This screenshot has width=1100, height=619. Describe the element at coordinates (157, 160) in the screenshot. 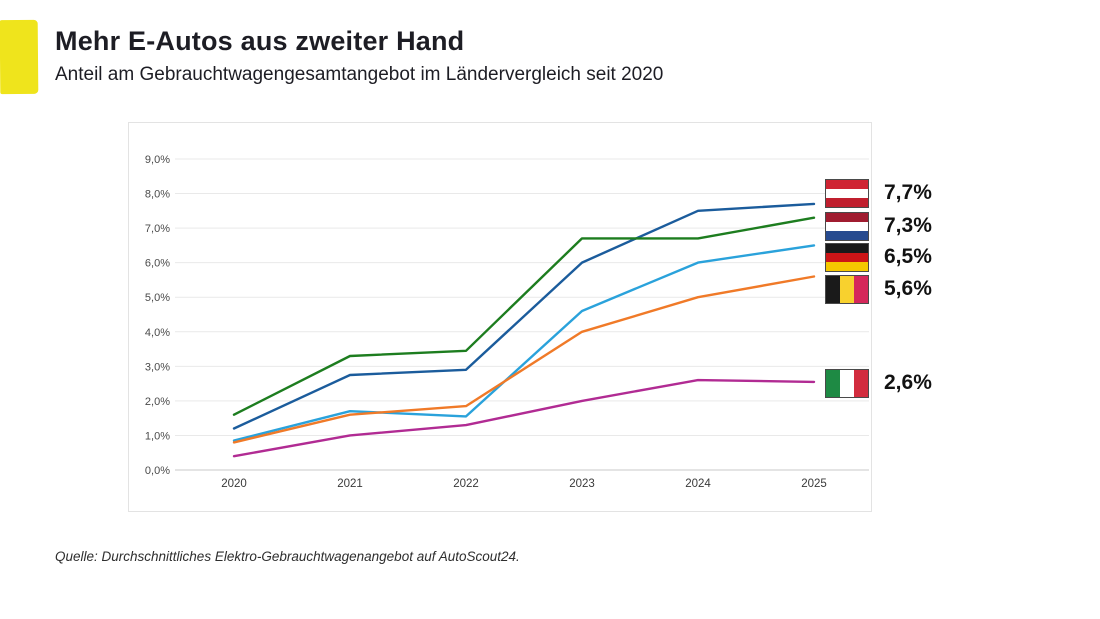

I see `svg-text: 9,0%` at that location.